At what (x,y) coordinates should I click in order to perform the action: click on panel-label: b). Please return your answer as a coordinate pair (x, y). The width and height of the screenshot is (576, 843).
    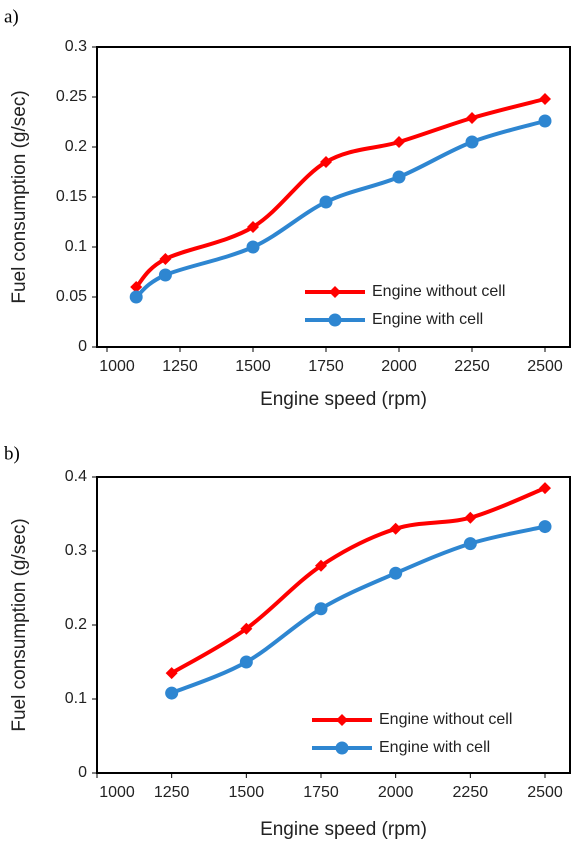
    Looking at the image, I should click on (12, 453).